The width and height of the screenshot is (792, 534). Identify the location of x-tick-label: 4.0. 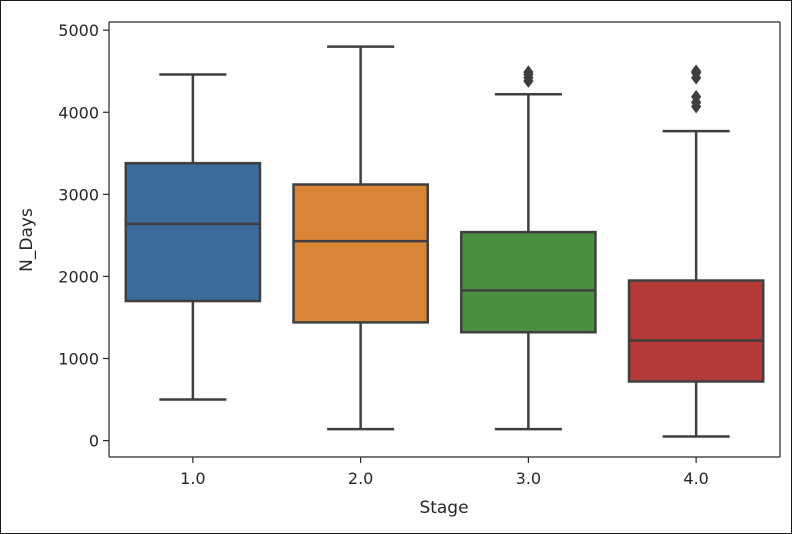
(695, 478).